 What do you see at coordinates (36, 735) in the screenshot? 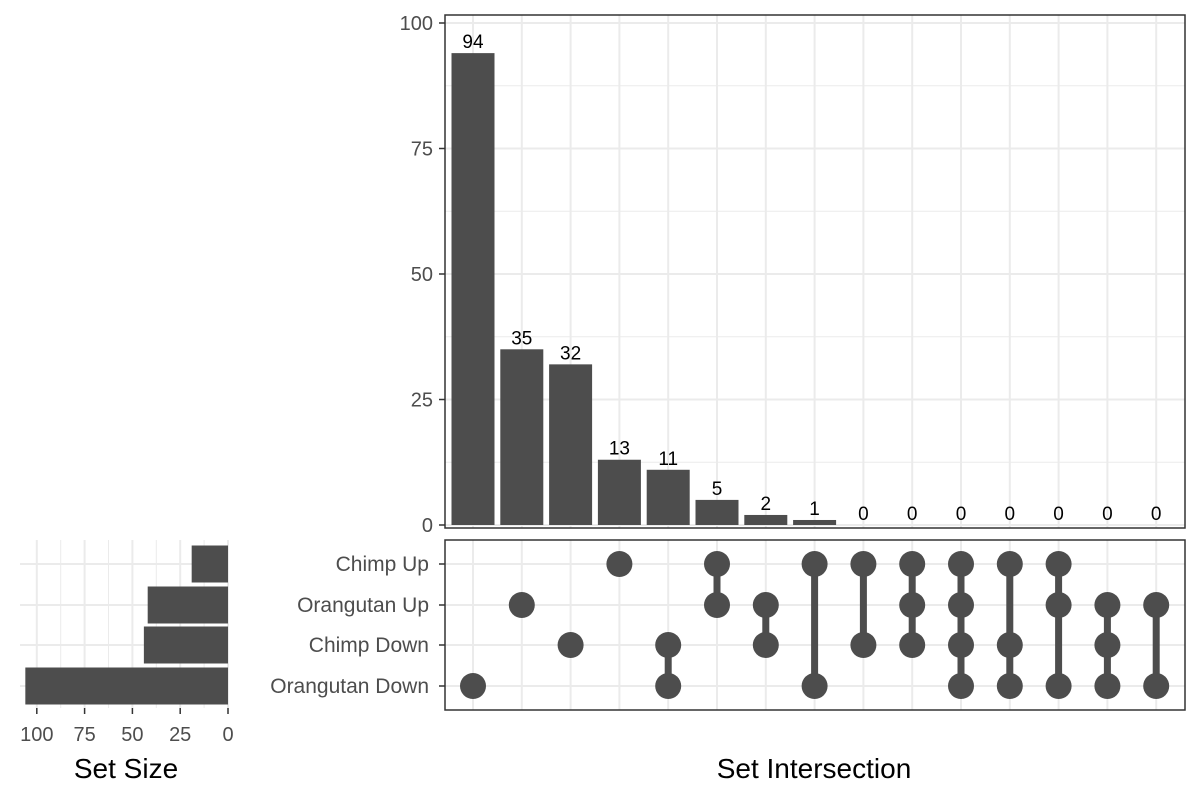
I see `set-size-tick-label: 100` at bounding box center [36, 735].